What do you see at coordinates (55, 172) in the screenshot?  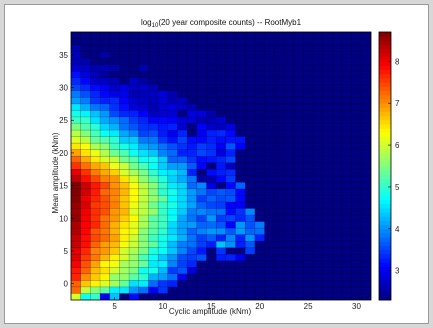 I see `y-axis-label: Mean amplitude (kNm)` at bounding box center [55, 172].